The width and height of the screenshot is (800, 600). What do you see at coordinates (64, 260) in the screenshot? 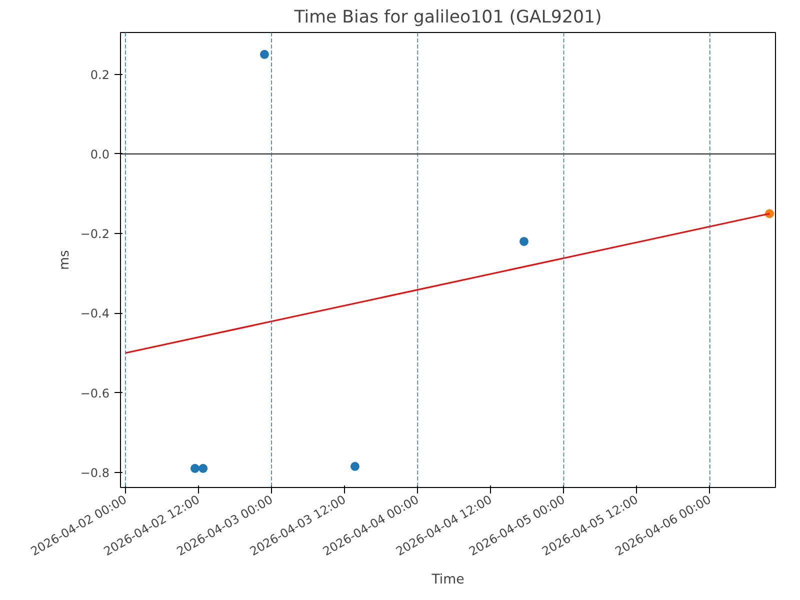
I see `y-axis-title: ms` at bounding box center [64, 260].